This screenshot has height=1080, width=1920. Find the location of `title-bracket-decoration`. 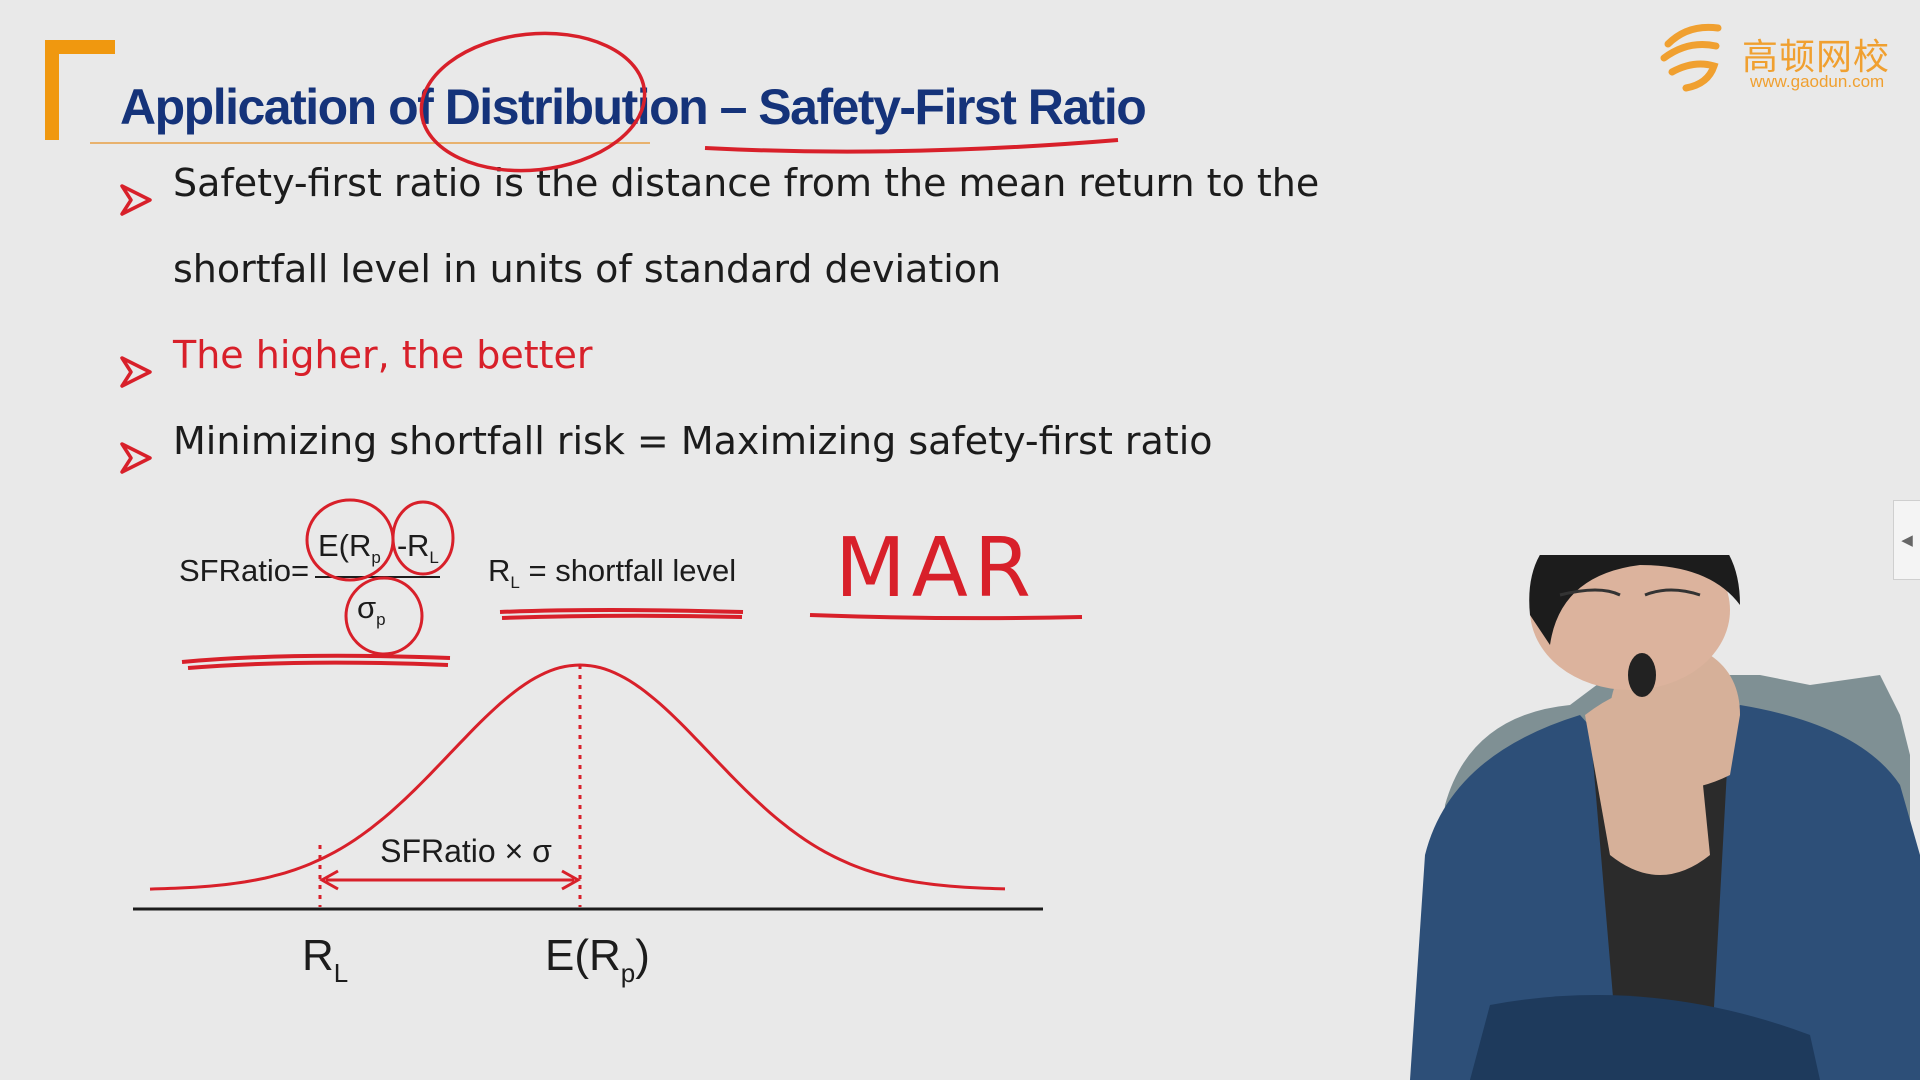

title-bracket-decoration is located at coordinates (80, 90).